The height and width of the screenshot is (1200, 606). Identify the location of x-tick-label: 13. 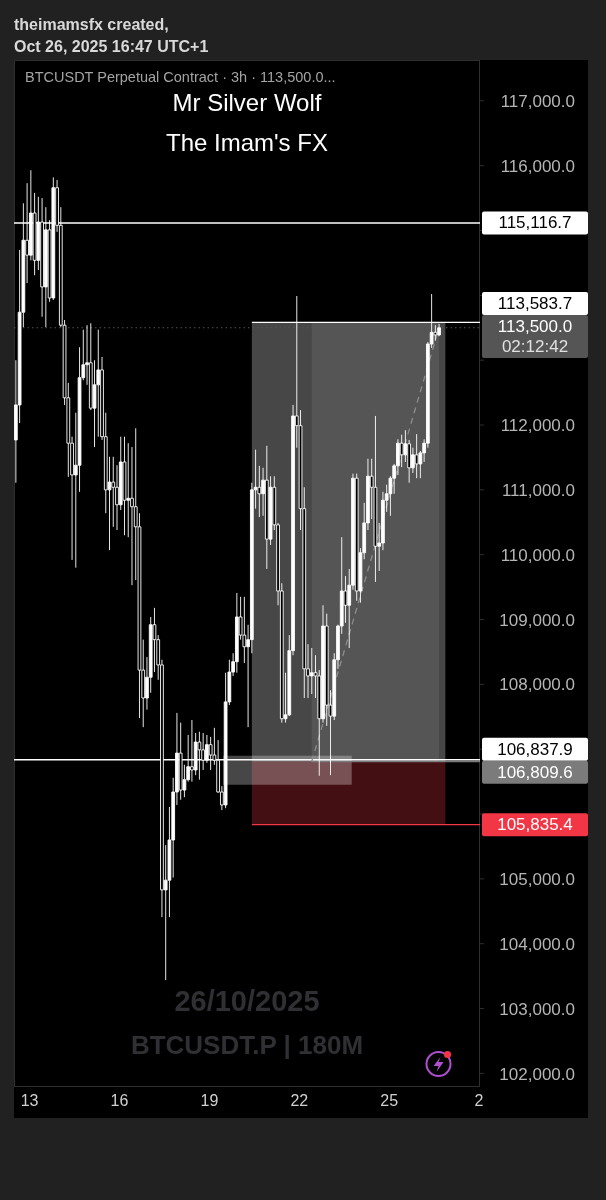
(29, 1100).